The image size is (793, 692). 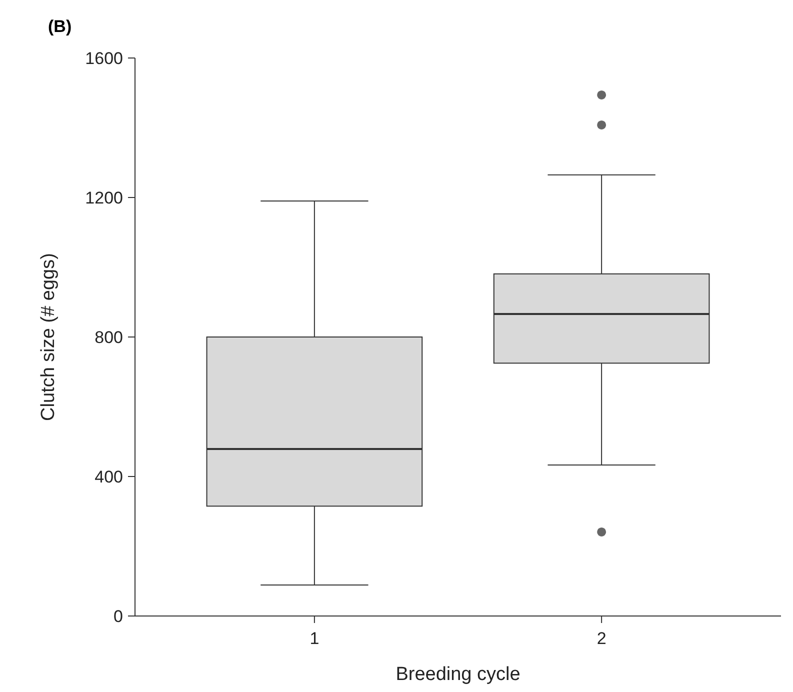 What do you see at coordinates (108, 476) in the screenshot?
I see `y-tick-label: 400` at bounding box center [108, 476].